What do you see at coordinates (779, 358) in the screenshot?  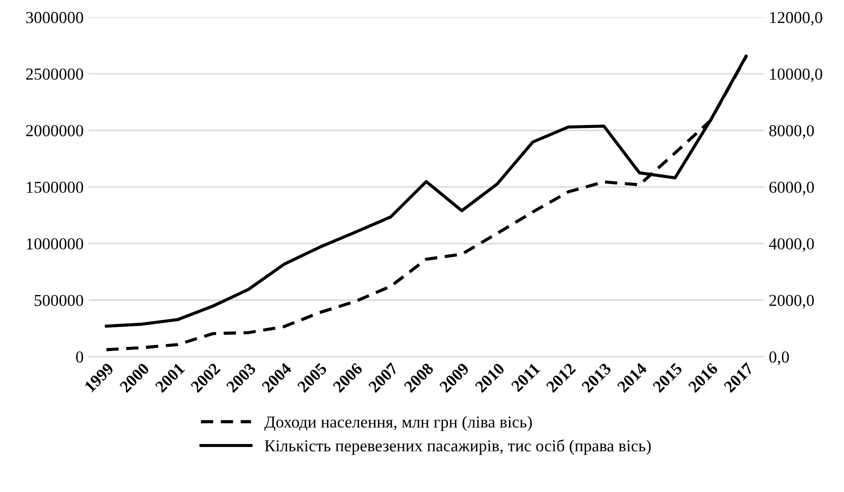 I see `y2-tick-label: 0,0` at bounding box center [779, 358].